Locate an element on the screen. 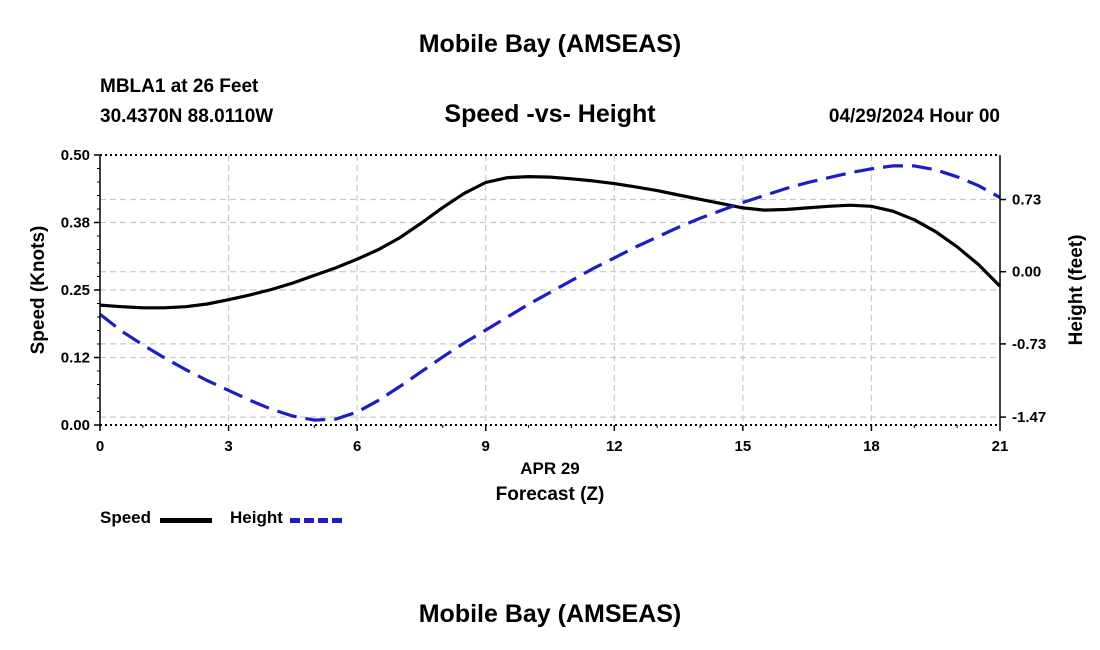 This screenshot has width=1100, height=650. legend-label-height: Height is located at coordinates (256, 517).